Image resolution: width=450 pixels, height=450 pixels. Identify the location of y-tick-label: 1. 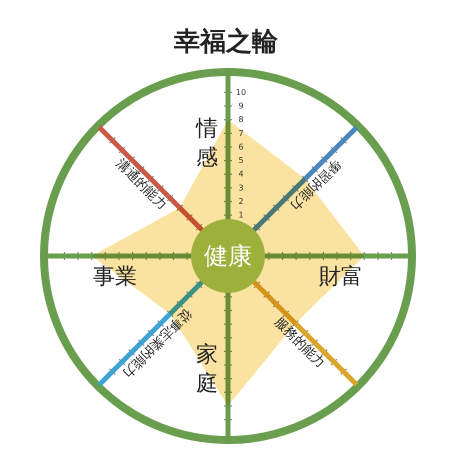
(241, 215).